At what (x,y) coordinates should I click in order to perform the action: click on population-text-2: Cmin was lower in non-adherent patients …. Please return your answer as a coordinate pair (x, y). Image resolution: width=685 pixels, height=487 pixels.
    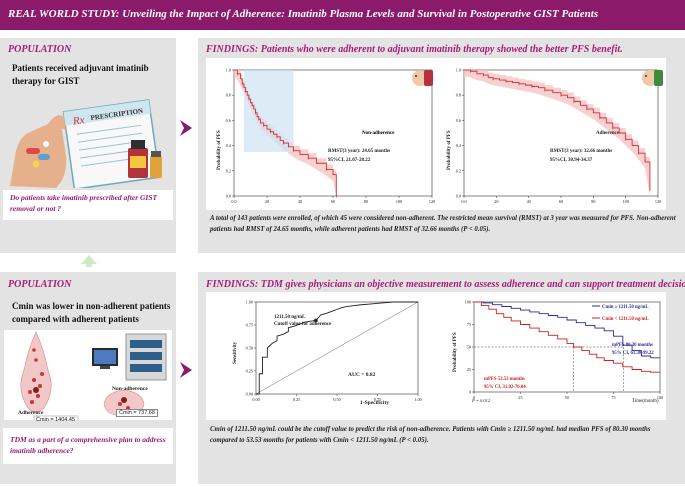
    Looking at the image, I should click on (91, 312).